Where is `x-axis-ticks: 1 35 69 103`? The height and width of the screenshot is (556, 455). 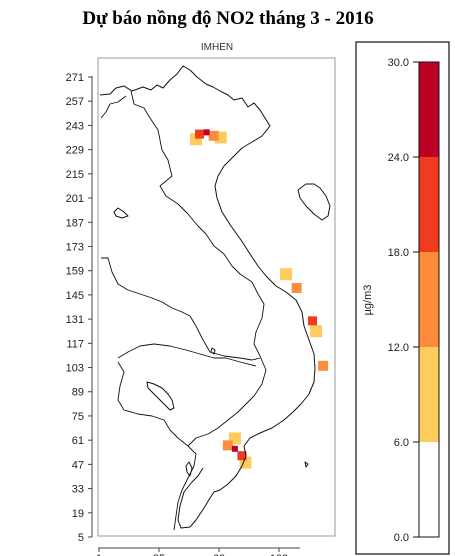 x-axis-ticks: 1 35 69 103 is located at coordinates (192, 552).